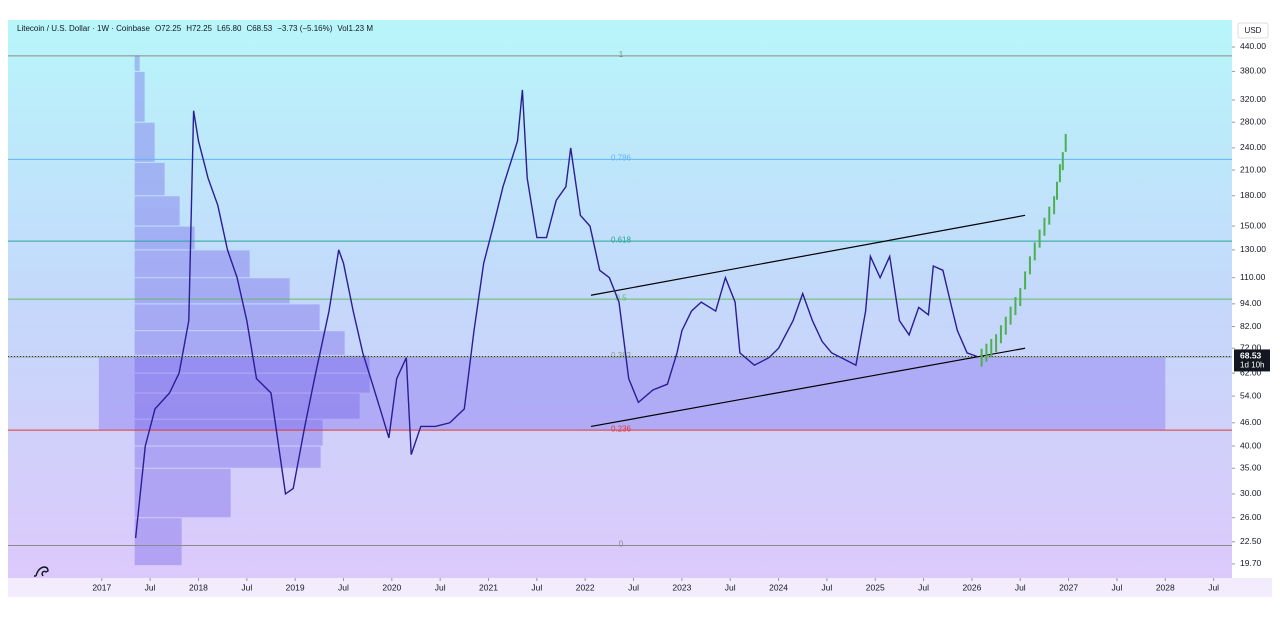 This screenshot has width=1280, height=639. Describe the element at coordinates (1251, 303) in the screenshot. I see `y-tick-label: 94.00` at that location.